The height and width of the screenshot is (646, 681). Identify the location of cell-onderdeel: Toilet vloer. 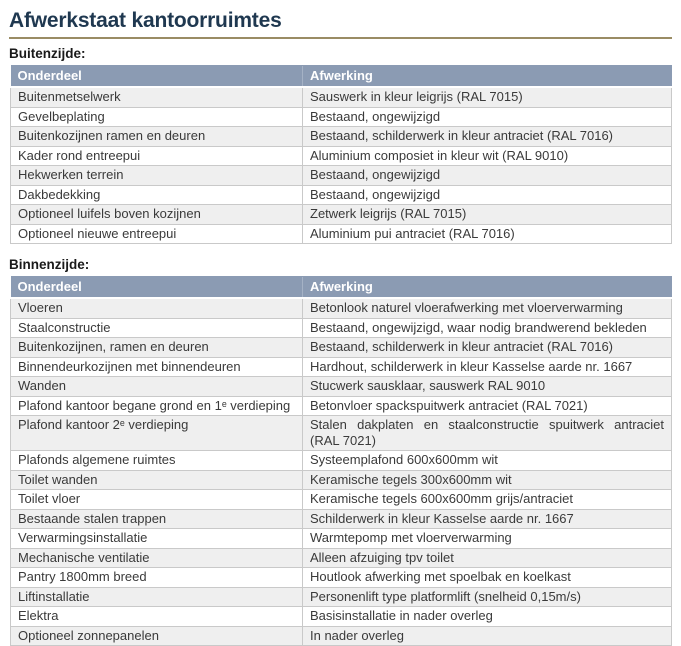
(156, 499).